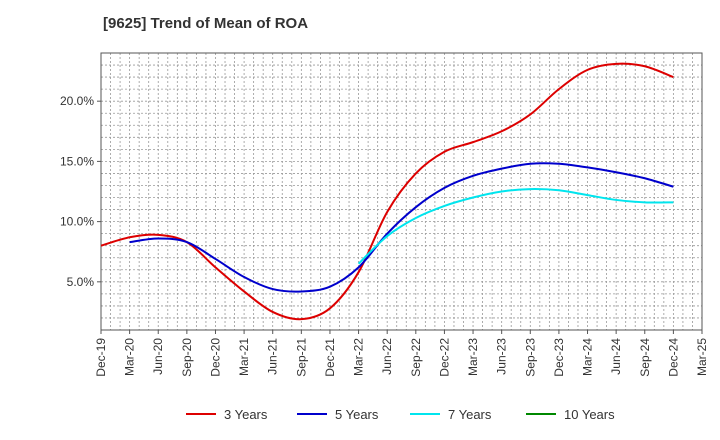 This screenshot has width=720, height=440. Describe the element at coordinates (588, 357) in the screenshot. I see `x-tick-label: Mar-24` at that location.